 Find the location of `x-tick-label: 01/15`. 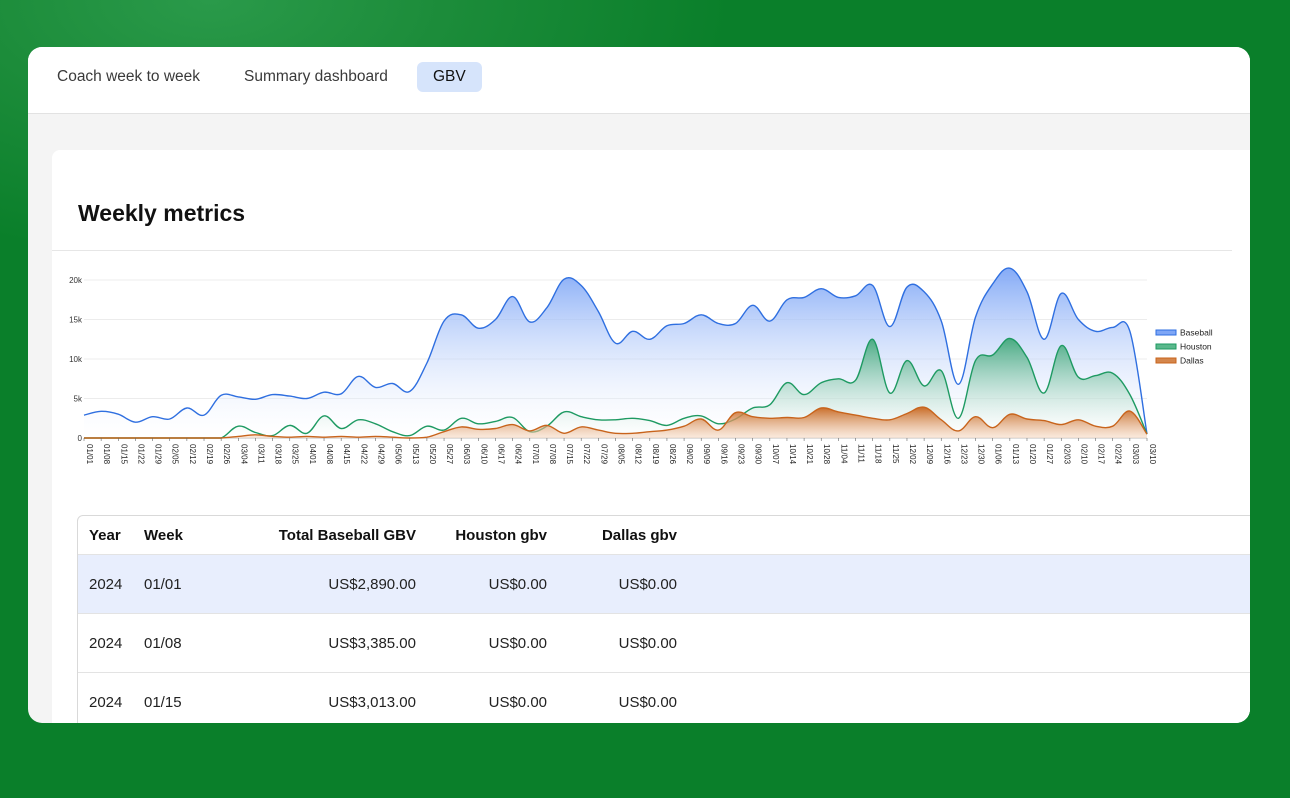

x-tick-label: 01/15 is located at coordinates (123, 454).